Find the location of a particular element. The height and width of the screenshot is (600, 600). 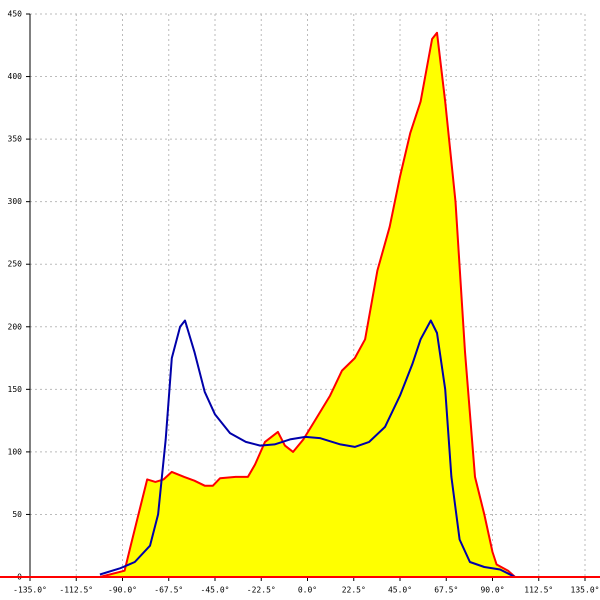

y-tick-label: 50 is located at coordinates (17, 514).